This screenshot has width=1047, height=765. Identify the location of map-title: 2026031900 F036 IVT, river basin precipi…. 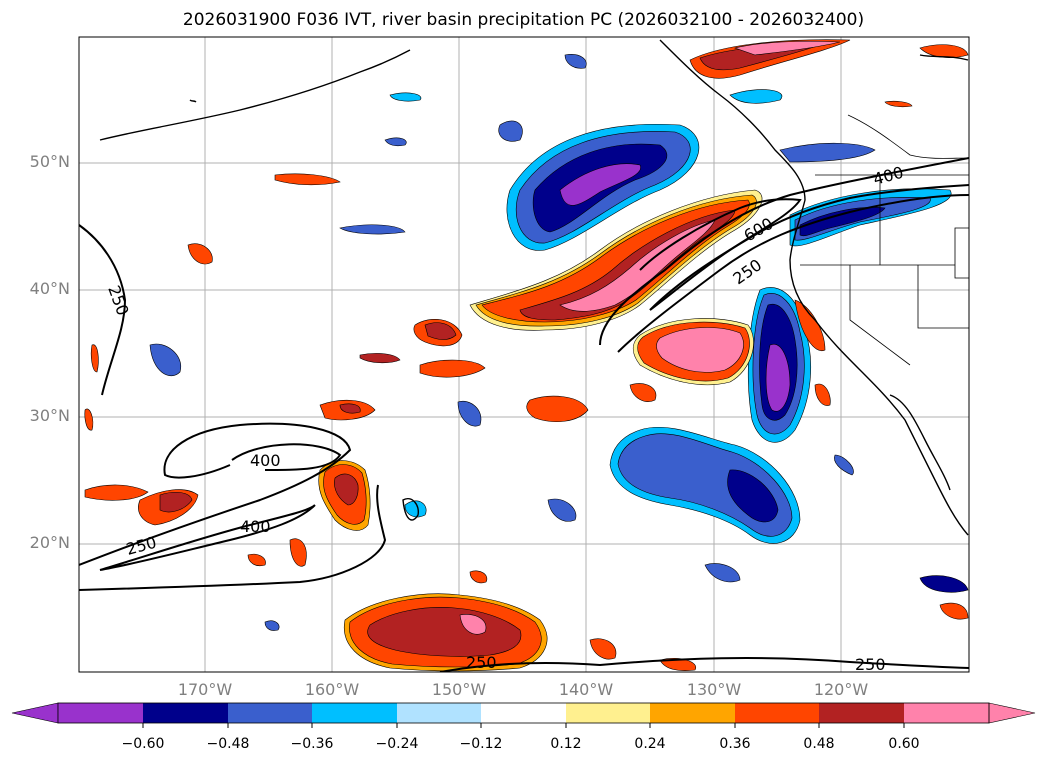
(523, 20).